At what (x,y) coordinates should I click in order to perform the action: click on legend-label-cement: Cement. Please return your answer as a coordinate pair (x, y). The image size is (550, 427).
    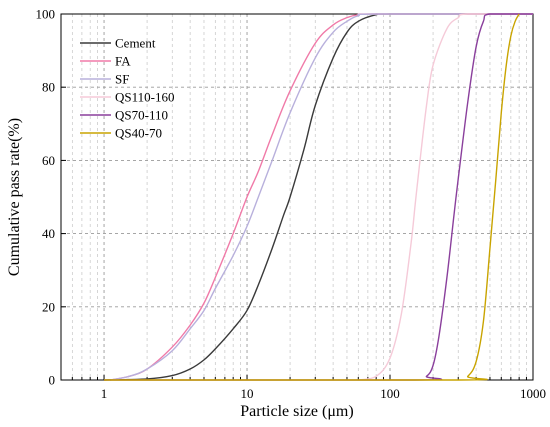
    Looking at the image, I should click on (135, 43).